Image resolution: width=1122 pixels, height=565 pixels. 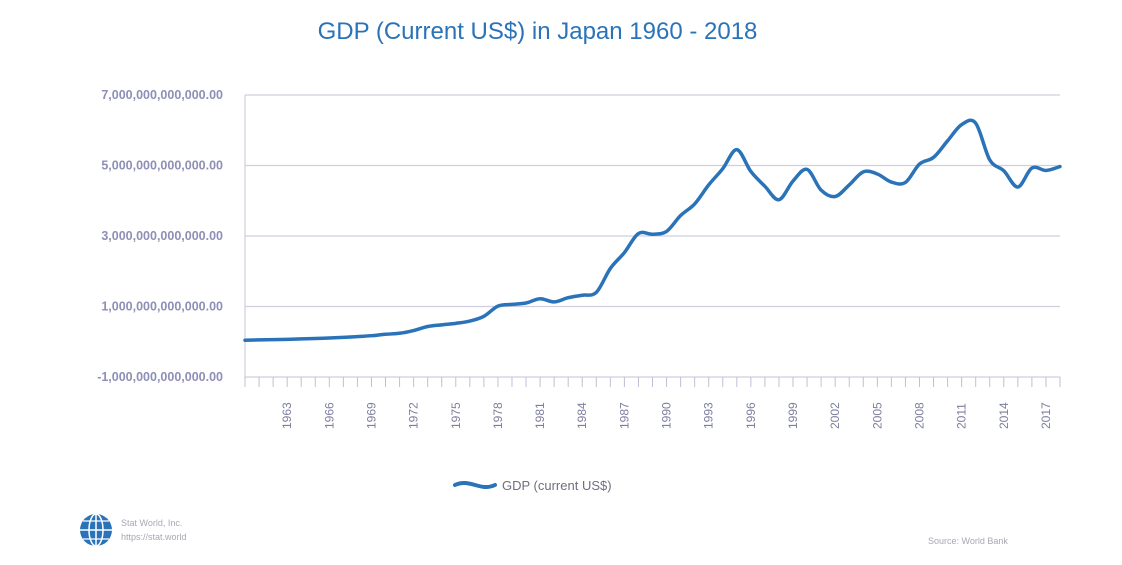 I want to click on x-tick-label: 1990, so click(x=667, y=415).